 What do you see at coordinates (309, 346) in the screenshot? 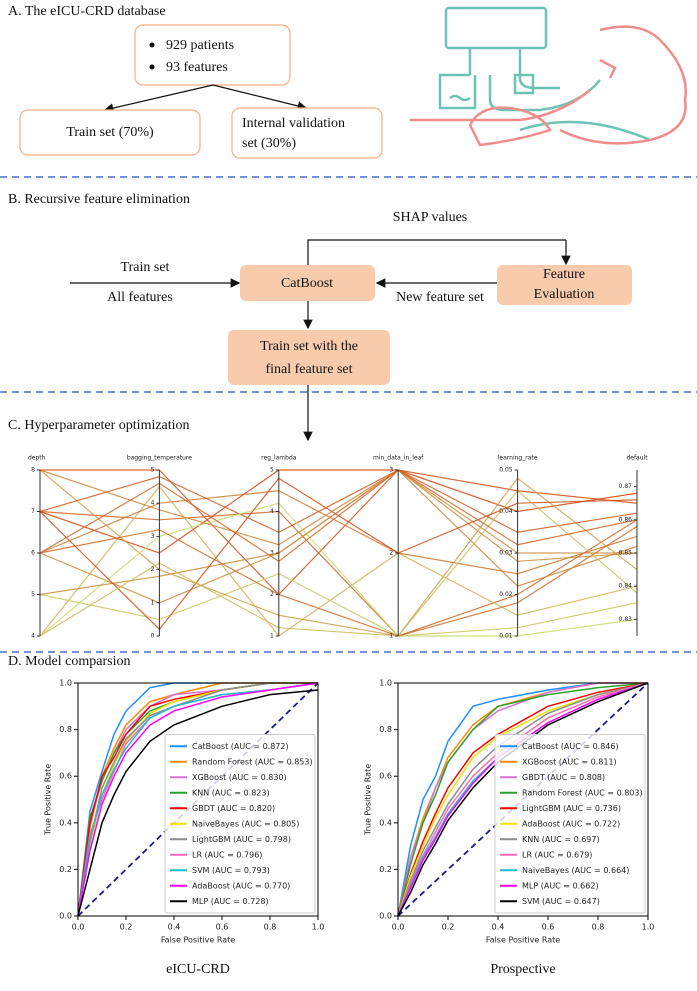
I see `box-text: Train set with the` at bounding box center [309, 346].